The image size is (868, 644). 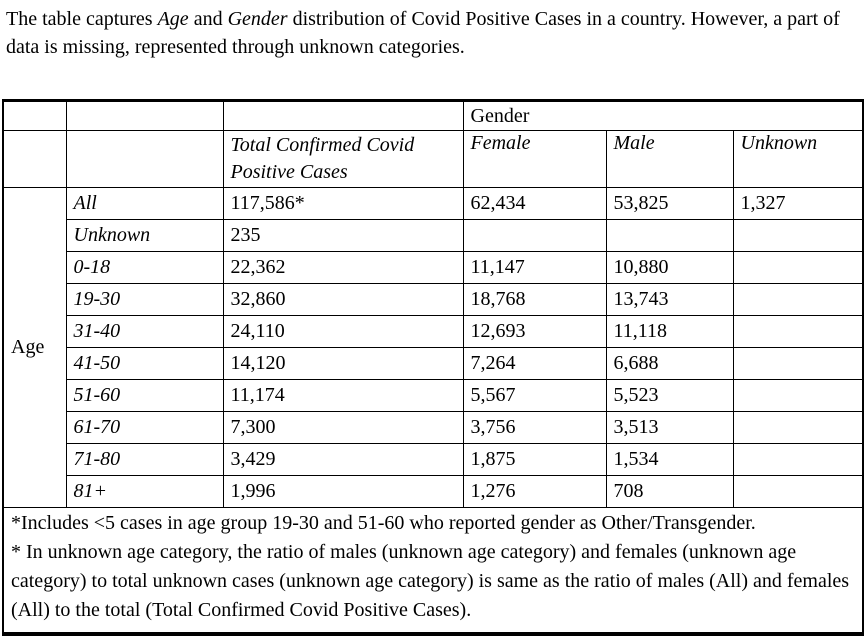 What do you see at coordinates (343, 235) in the screenshot?
I see `total-cases-value: 235` at bounding box center [343, 235].